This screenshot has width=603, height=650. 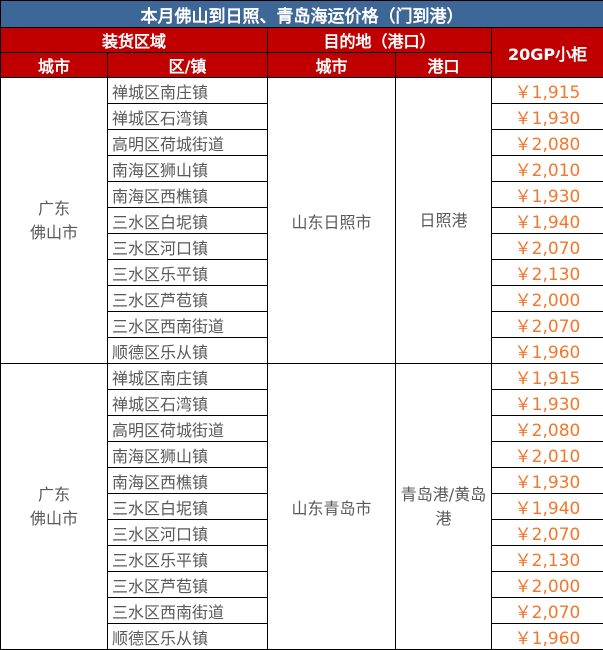 I want to click on port: 青岛港/黄岛港, so click(x=444, y=507).